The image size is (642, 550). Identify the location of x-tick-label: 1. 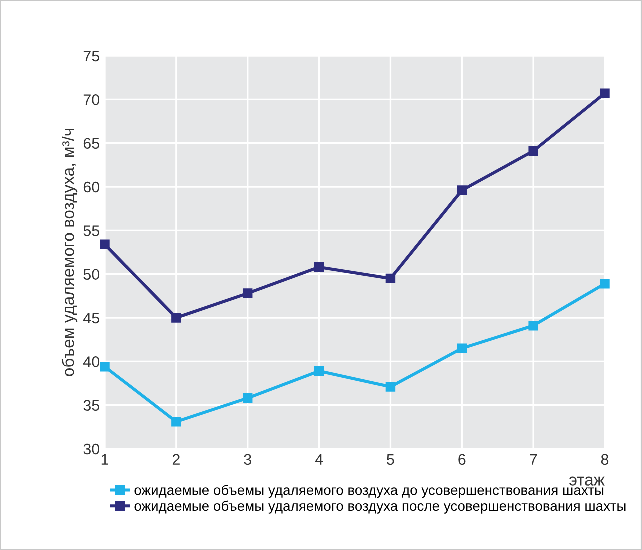
(105, 459).